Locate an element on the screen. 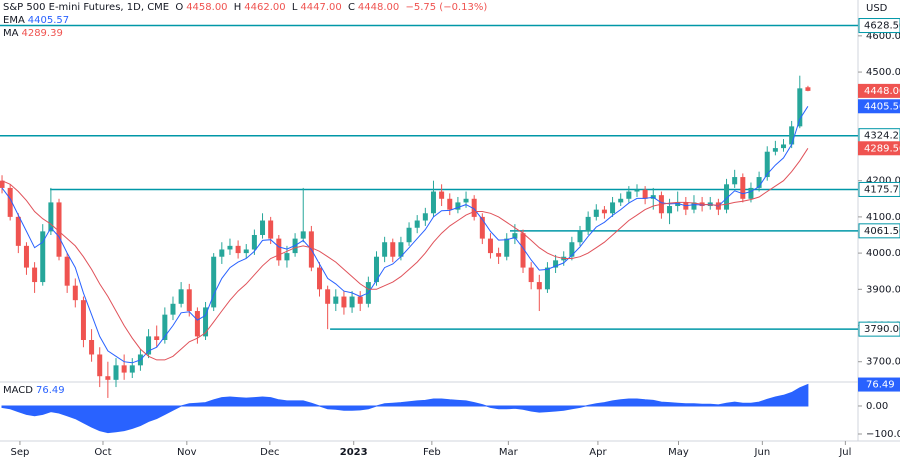  low-label: L is located at coordinates (294, 7).